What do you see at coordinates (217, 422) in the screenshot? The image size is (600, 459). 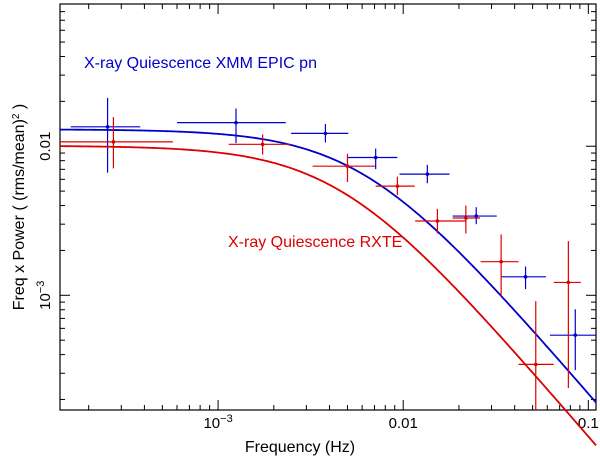 I see `x-tick-label: 10−3` at bounding box center [217, 422].